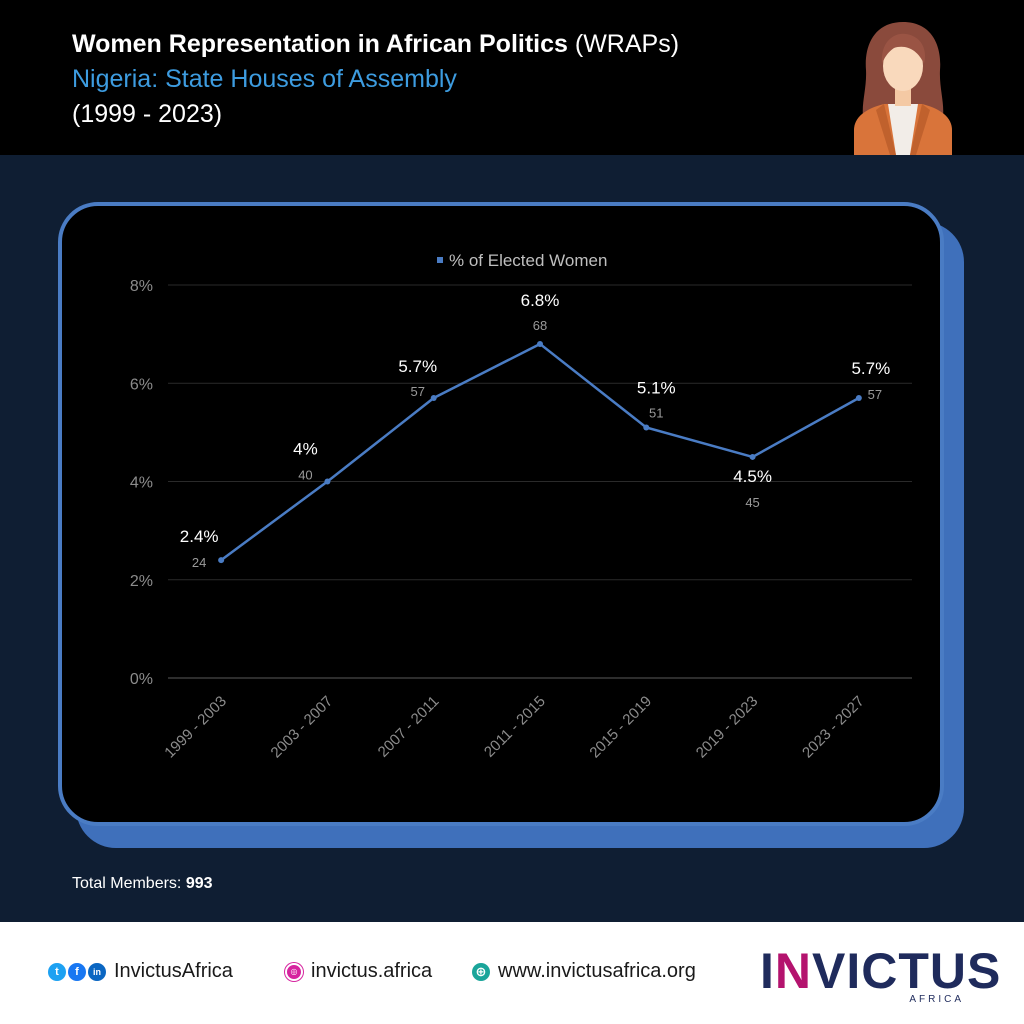 Image resolution: width=1024 pixels, height=1024 pixels. Describe the element at coordinates (372, 971) in the screenshot. I see `instagram-text: invictus.africa` at that location.